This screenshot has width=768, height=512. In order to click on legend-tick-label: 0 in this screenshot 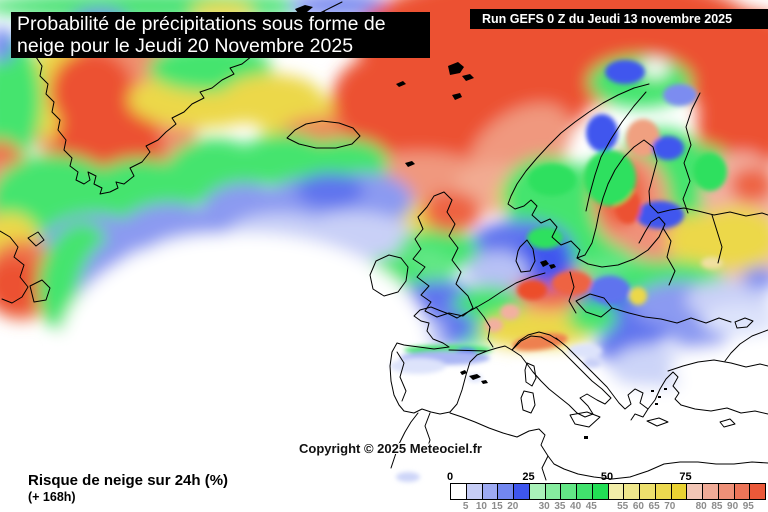, I will do `click(450, 477)`.